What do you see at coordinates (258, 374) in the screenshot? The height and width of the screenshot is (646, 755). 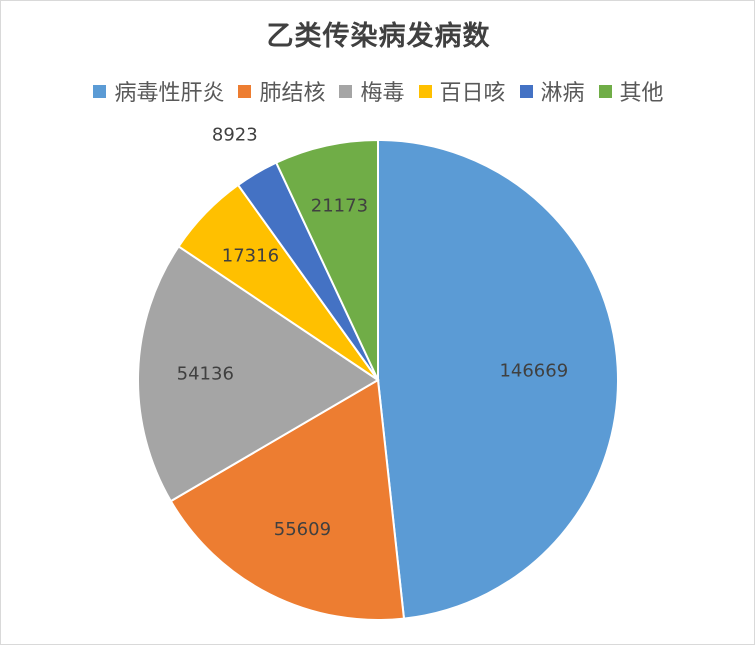 I see `pie-slice-syphilis` at bounding box center [258, 374].